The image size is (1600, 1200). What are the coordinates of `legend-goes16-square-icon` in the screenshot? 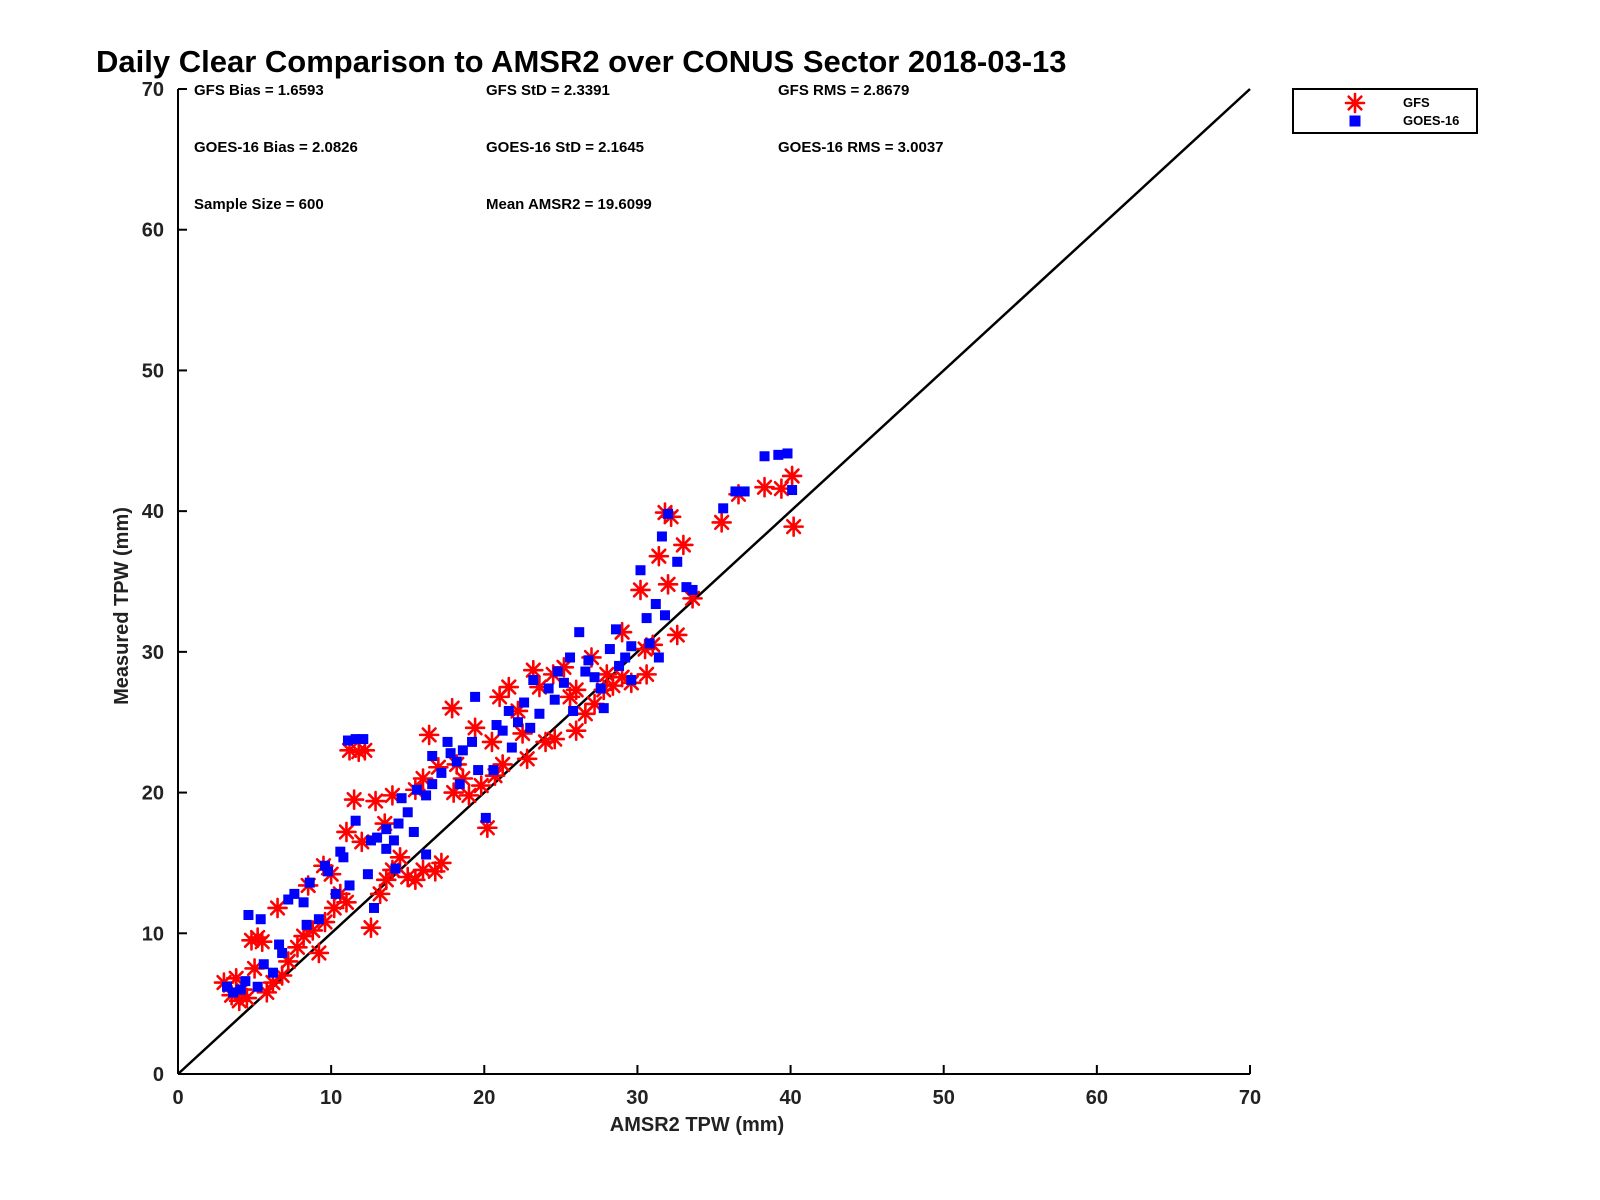 It's located at (1355, 121).